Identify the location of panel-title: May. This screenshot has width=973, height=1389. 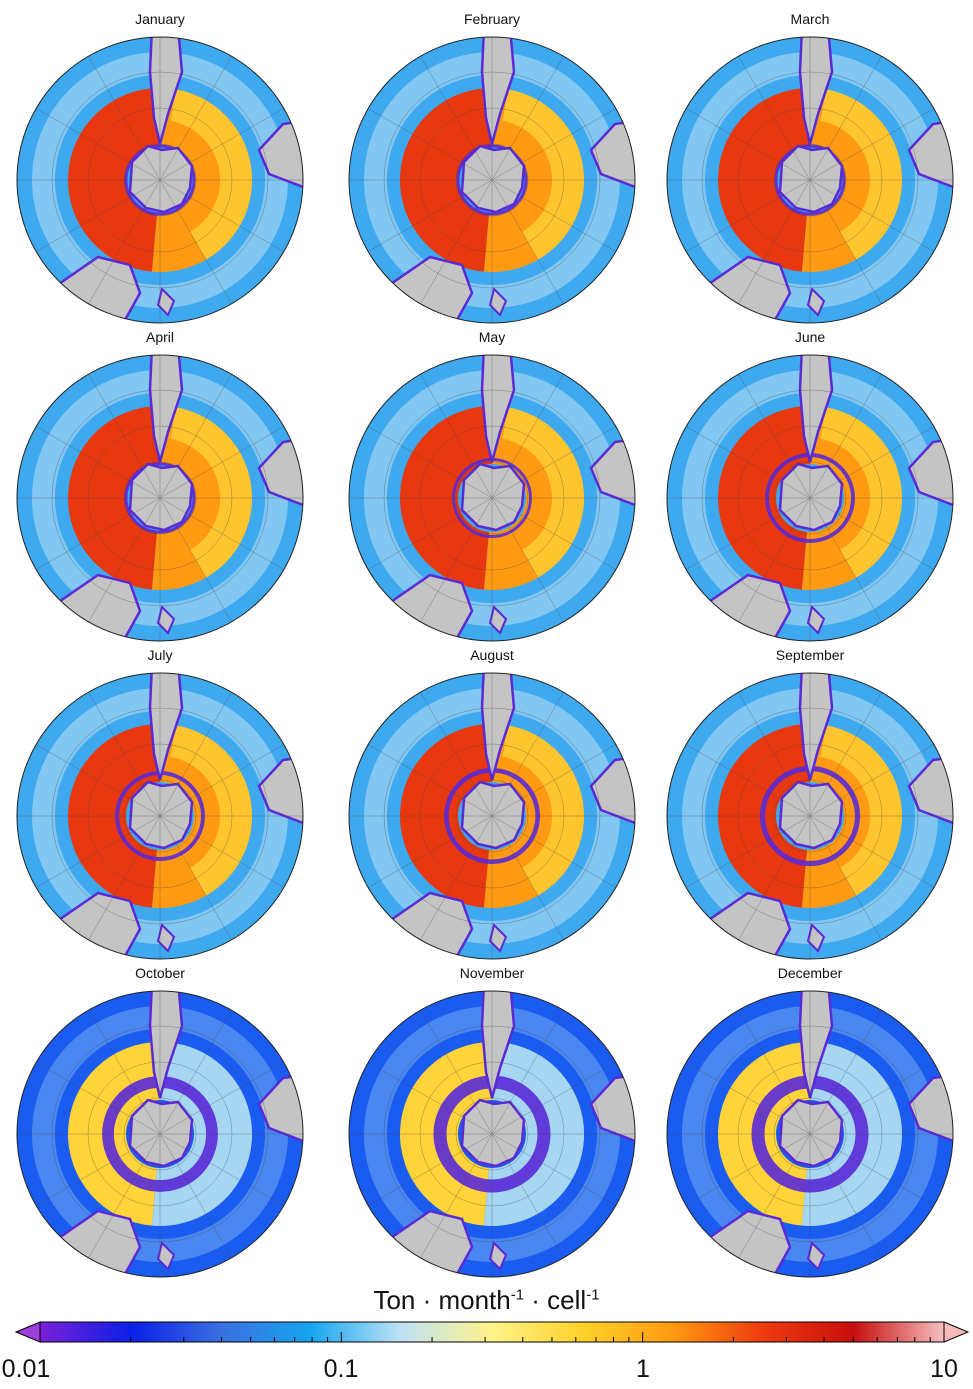
(492, 337).